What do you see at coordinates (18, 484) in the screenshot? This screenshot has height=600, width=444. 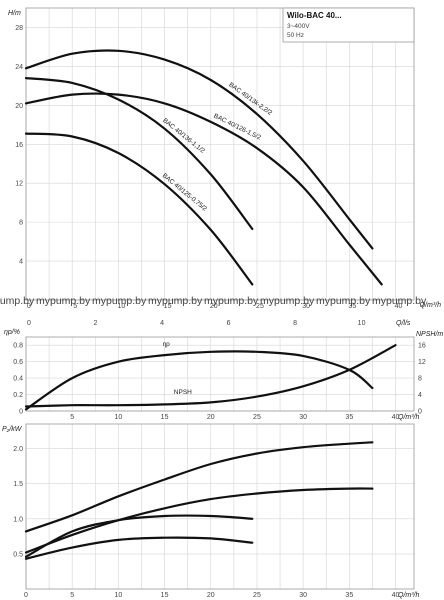 I see `y-tick-label: 1.5` at bounding box center [18, 484].